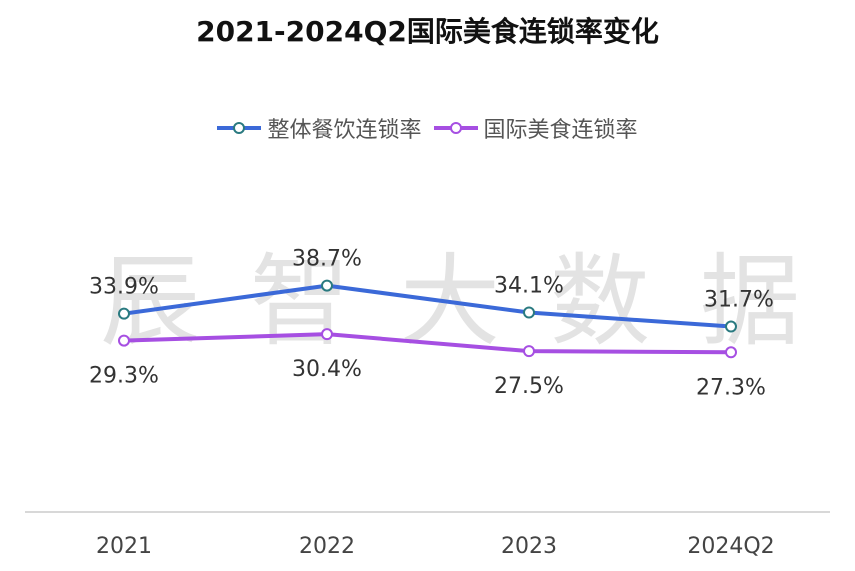 The height and width of the screenshot is (571, 855). I want to click on x-tick-label: 2023, so click(529, 546).